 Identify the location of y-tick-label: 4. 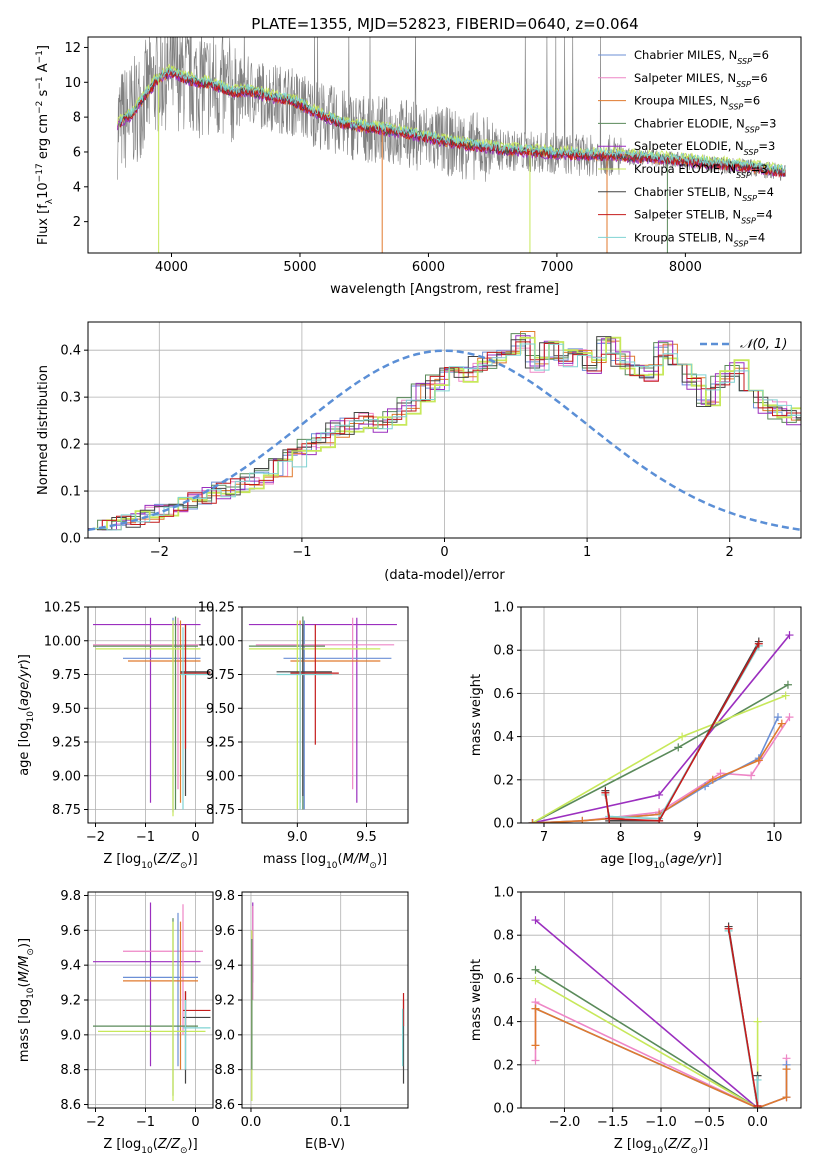
(77, 187).